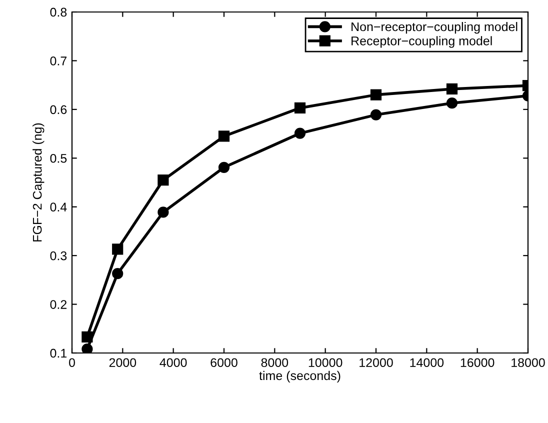 Image resolution: width=548 pixels, height=423 pixels. I want to click on y-tick-label: 0.3, so click(58, 255).